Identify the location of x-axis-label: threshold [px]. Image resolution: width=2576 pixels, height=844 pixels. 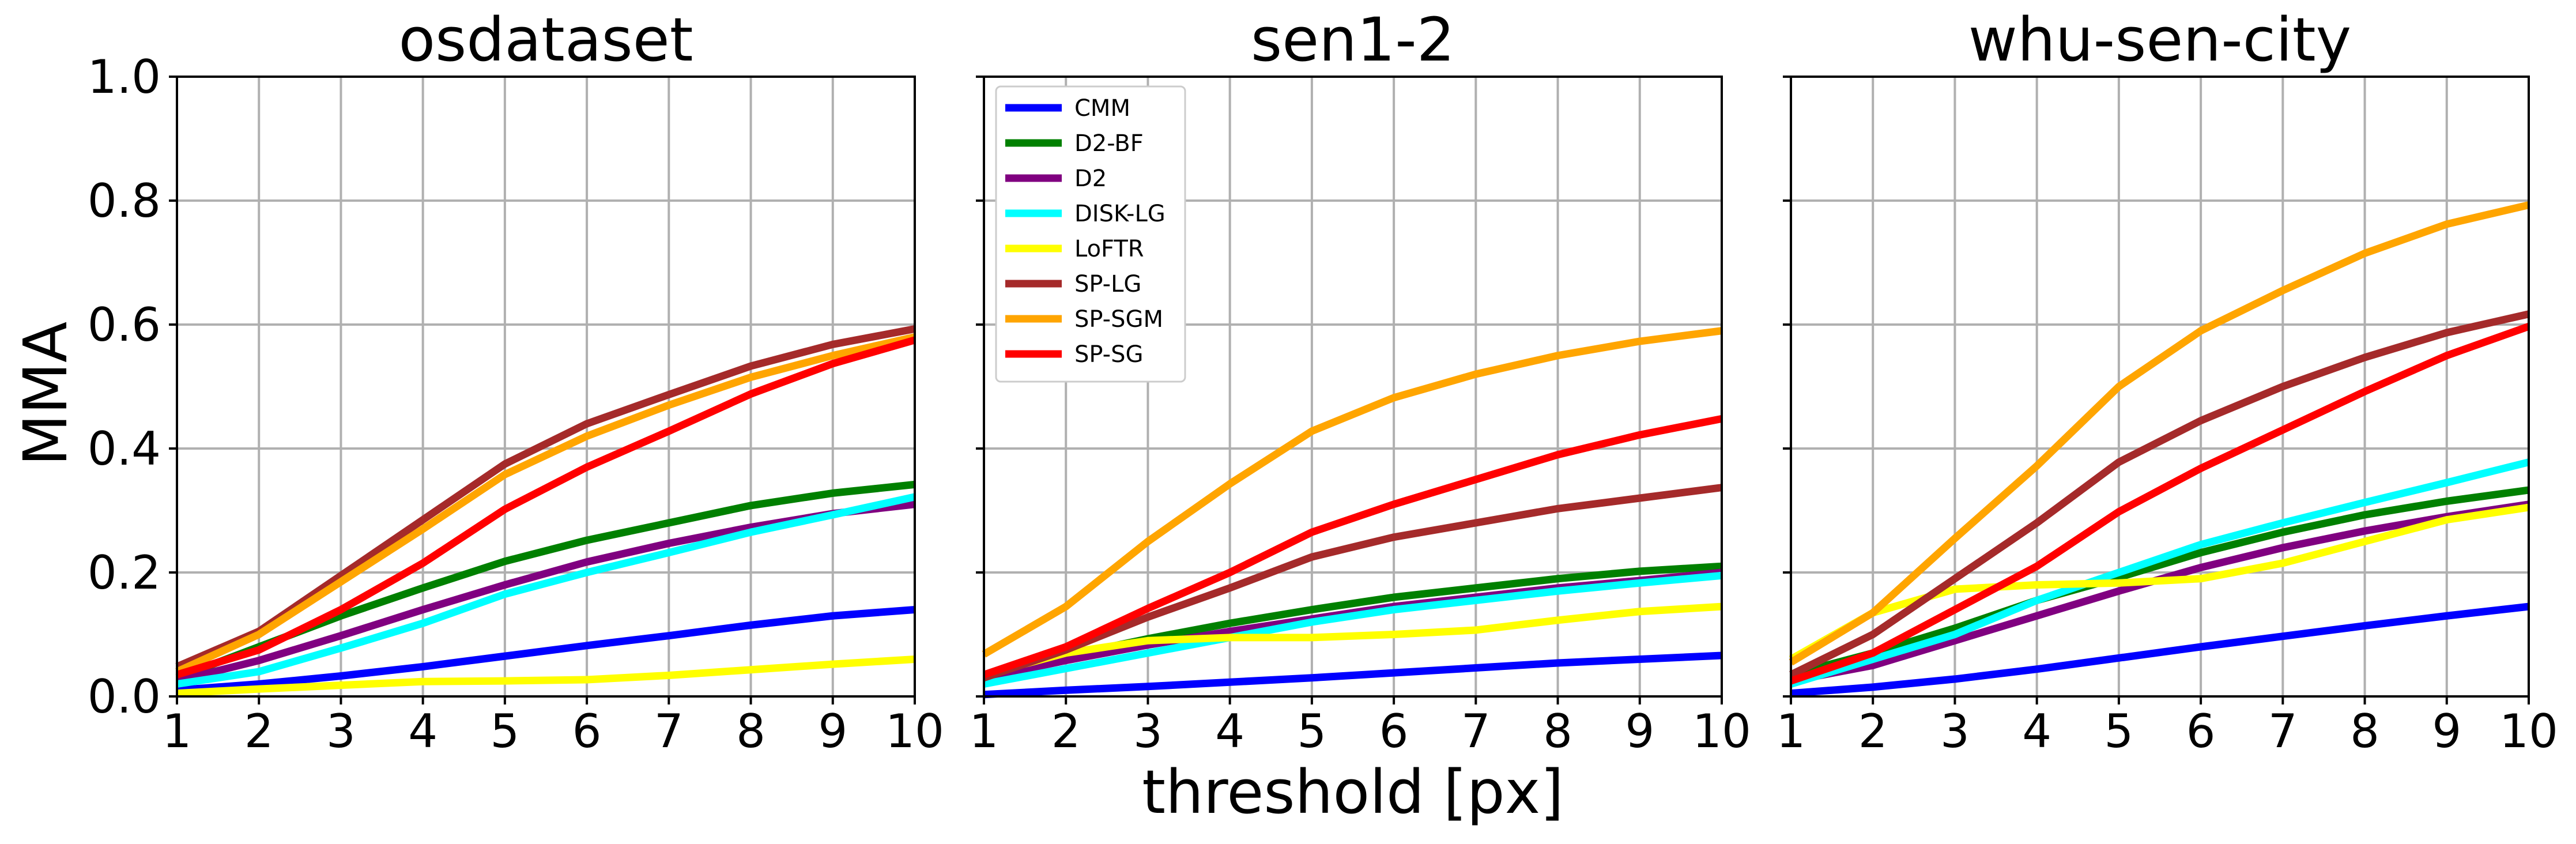
(1353, 792).